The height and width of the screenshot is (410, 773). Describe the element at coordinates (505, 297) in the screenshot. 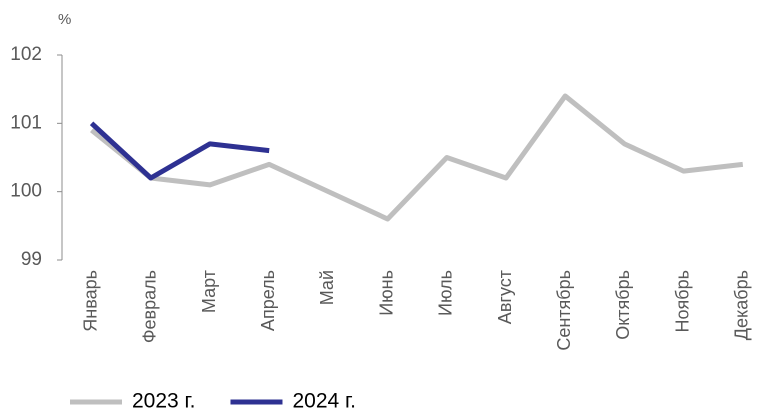

I see `x-tick-label: Август` at that location.